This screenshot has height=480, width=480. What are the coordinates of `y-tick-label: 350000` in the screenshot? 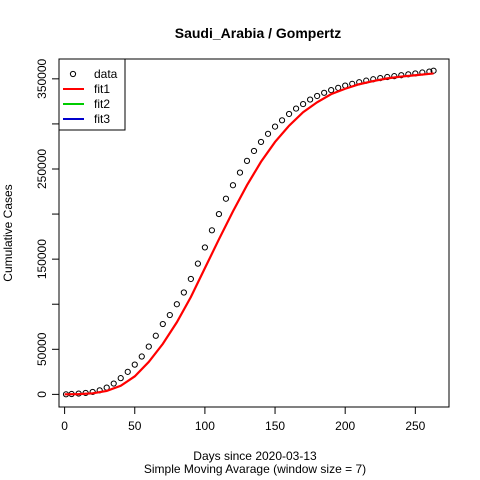 It's located at (42, 78).